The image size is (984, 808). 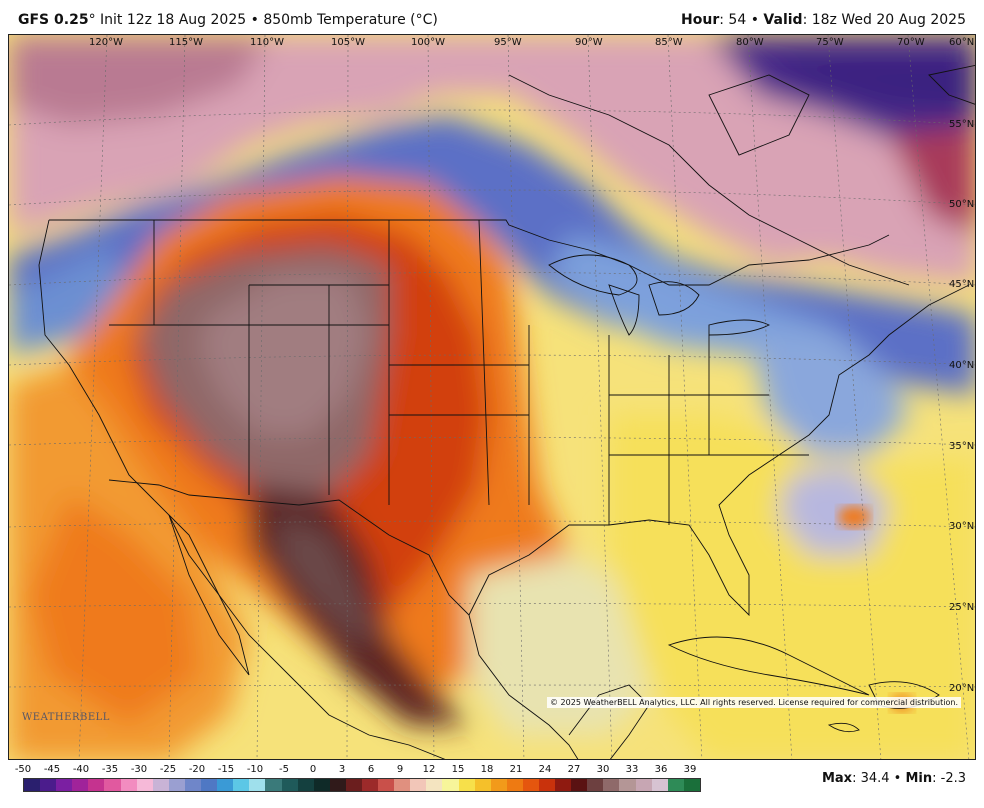 What do you see at coordinates (487, 769) in the screenshot?
I see `scale-tick-label: 18` at bounding box center [487, 769].